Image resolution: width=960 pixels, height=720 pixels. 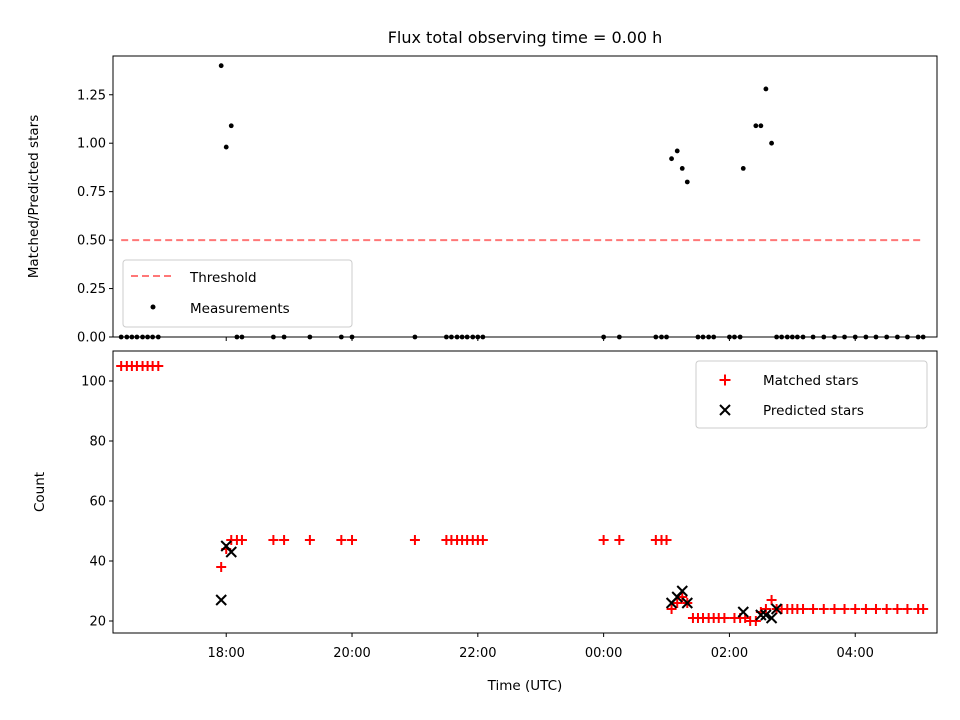 What do you see at coordinates (854, 653) in the screenshot?
I see `bottom-xtick-label: 04:00` at bounding box center [854, 653].